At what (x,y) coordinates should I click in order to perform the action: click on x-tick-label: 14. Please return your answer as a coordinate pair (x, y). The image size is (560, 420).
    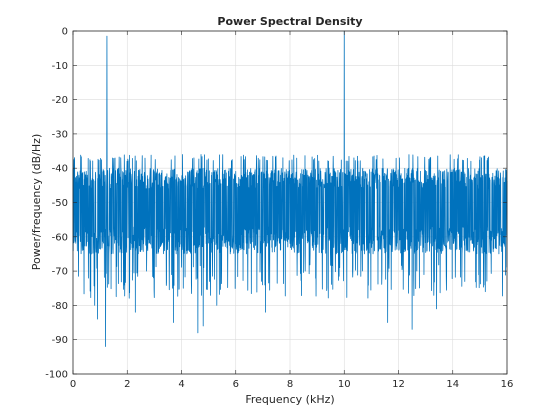
    Looking at the image, I should click on (452, 384).